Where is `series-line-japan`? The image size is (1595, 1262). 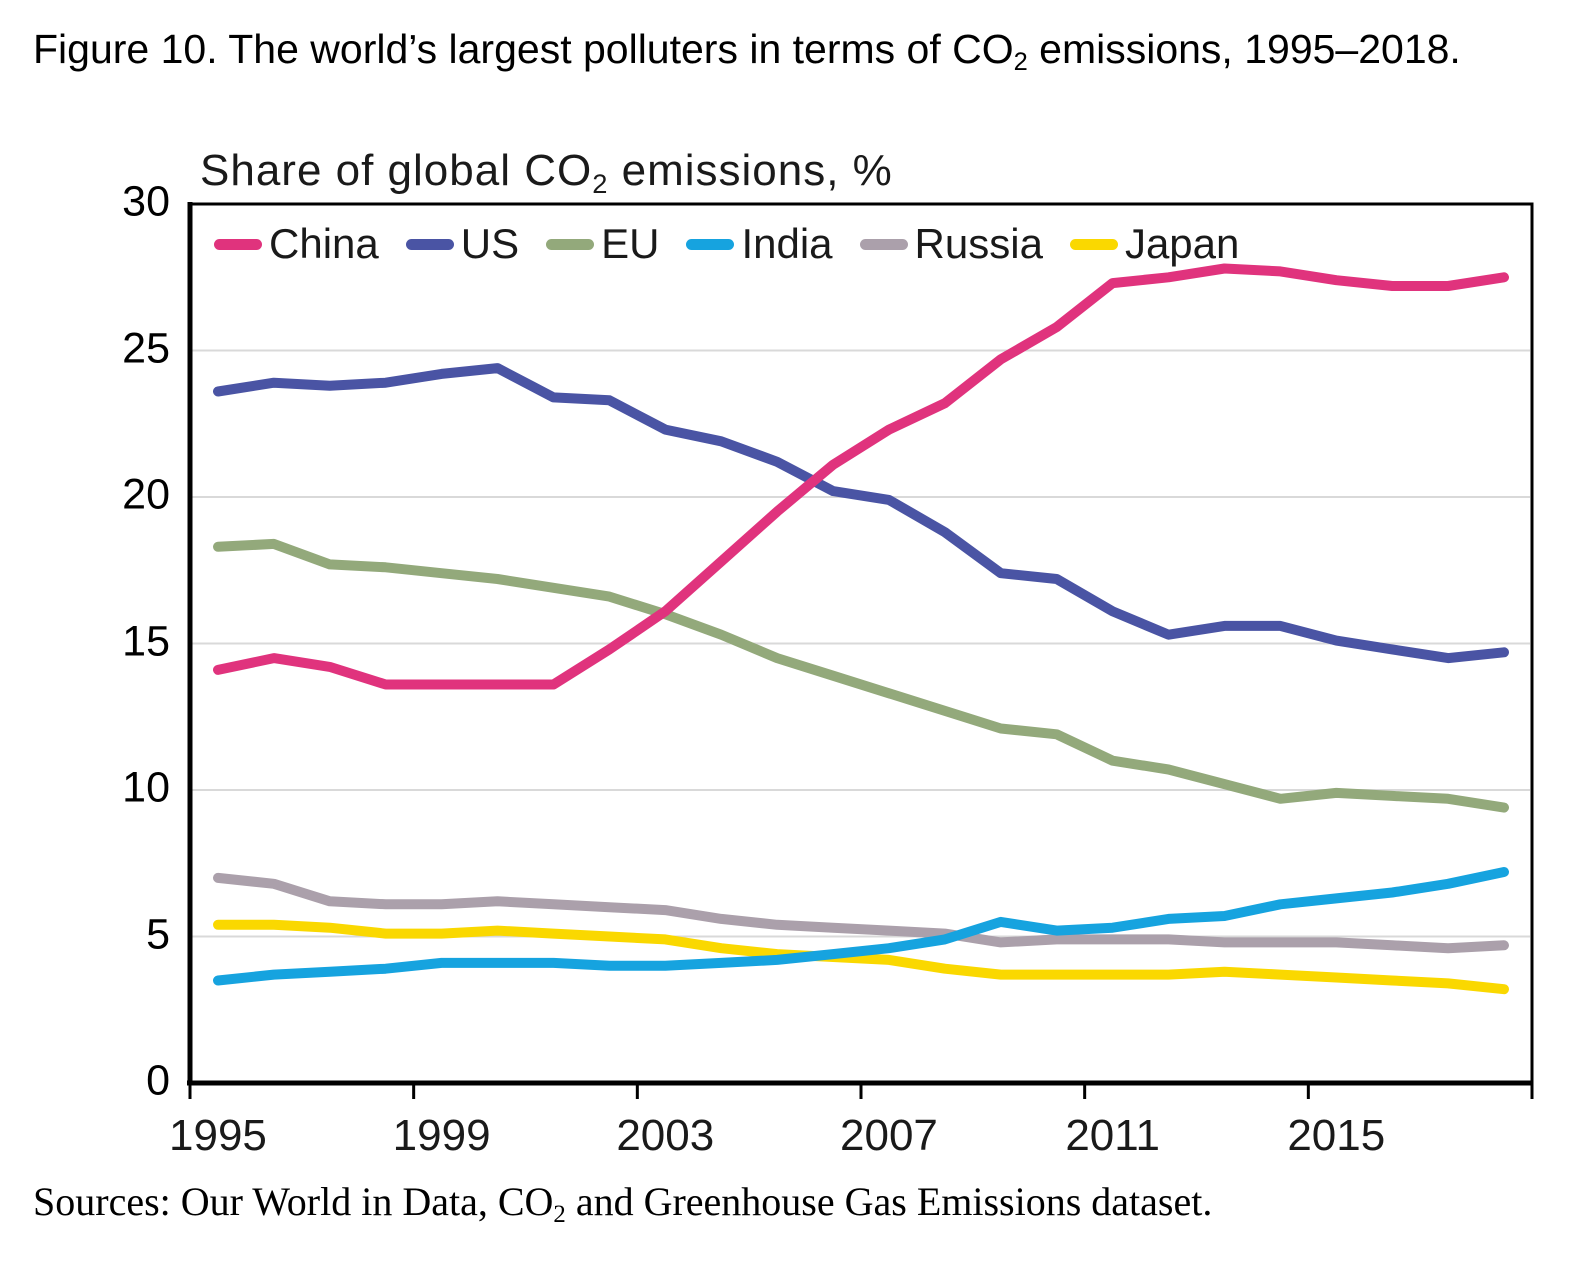
series-line-japan is located at coordinates (861, 957).